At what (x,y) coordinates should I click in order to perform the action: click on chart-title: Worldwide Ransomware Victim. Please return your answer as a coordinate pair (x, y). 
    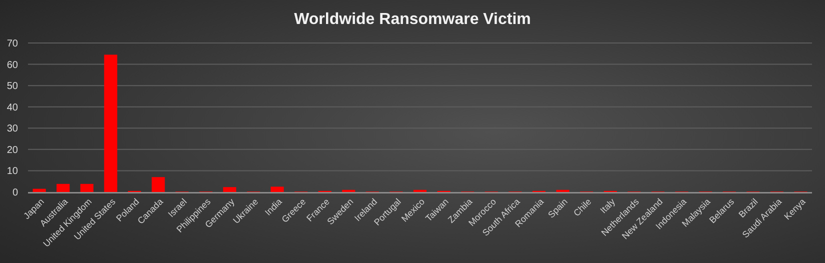
    Looking at the image, I should click on (412, 19).